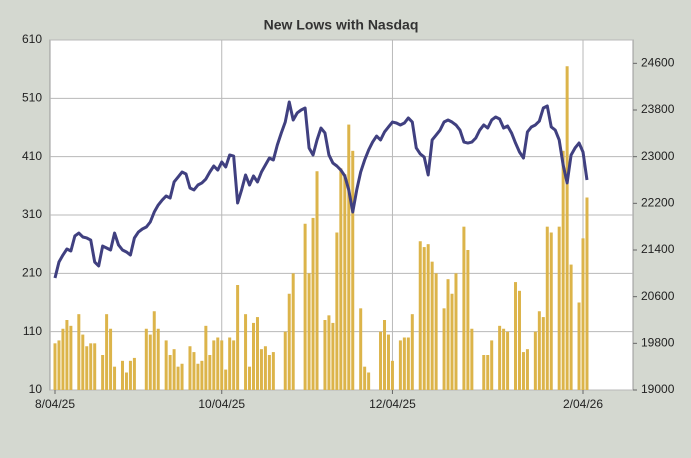 The image size is (691, 458). I want to click on y2-tick-label: 22200, so click(658, 203).